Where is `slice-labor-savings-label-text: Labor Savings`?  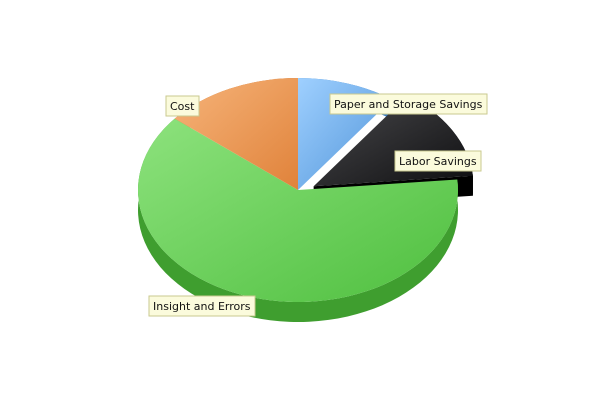
slice-labor-savings-label-text: Labor Savings is located at coordinates (438, 161).